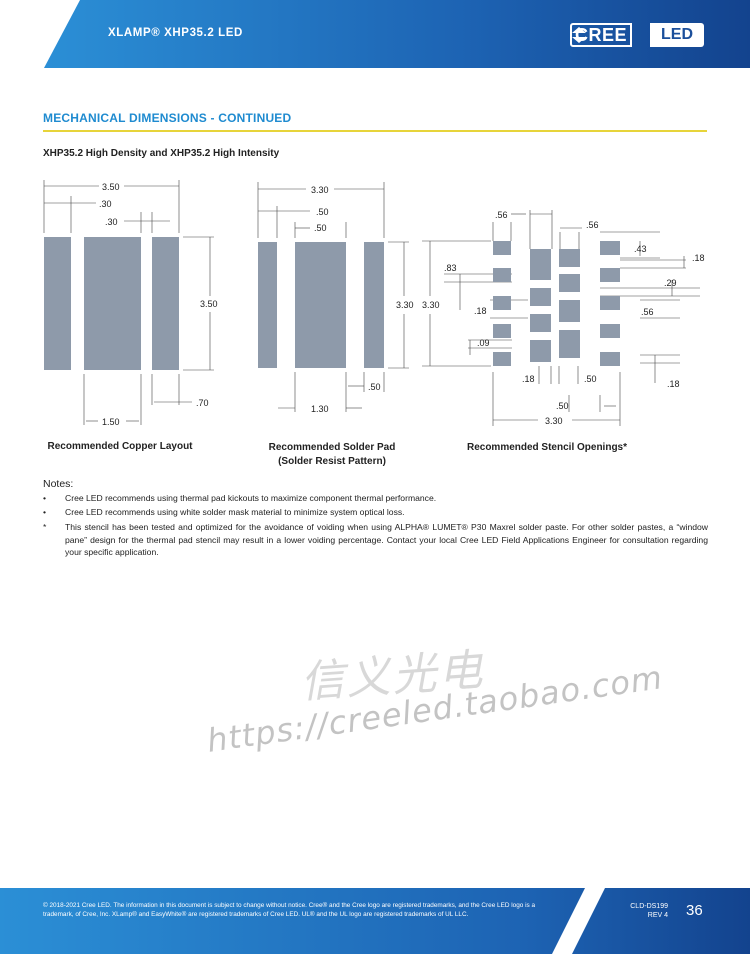  What do you see at coordinates (579, 35) in the screenshot?
I see `logo-arrows-icon` at bounding box center [579, 35].